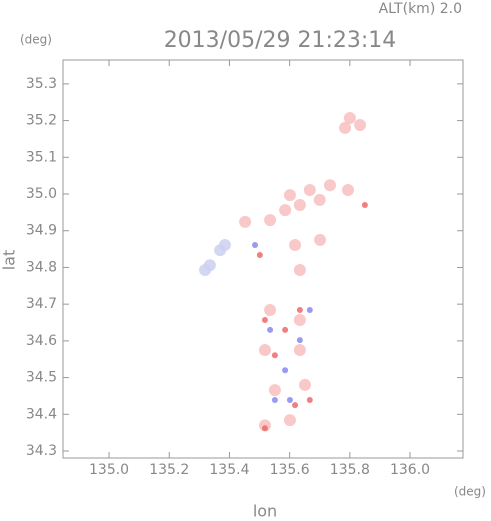 This screenshot has width=491, height=521. I want to click on y-tick-label: 35.0, so click(41, 194).